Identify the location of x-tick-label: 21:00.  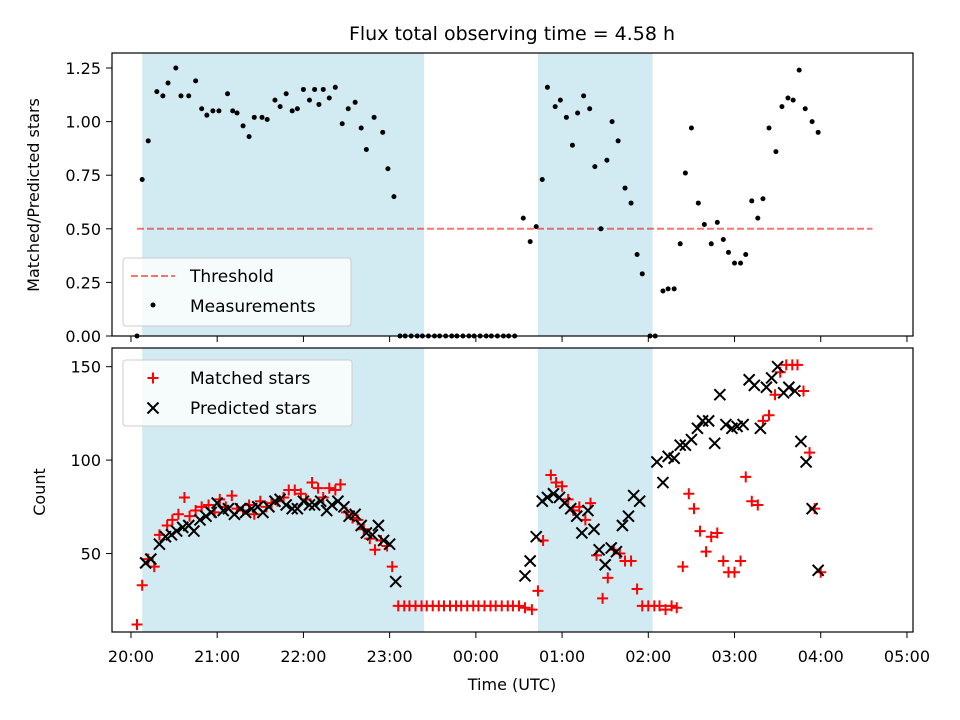
(217, 656).